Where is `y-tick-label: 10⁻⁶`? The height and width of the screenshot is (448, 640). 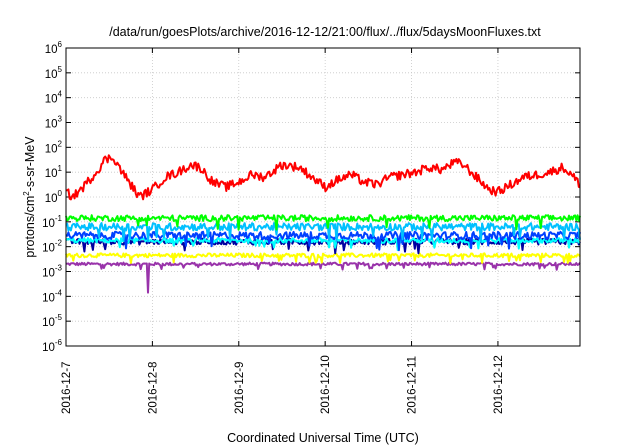
y-tick-label: 10⁻⁶ is located at coordinates (52, 346).